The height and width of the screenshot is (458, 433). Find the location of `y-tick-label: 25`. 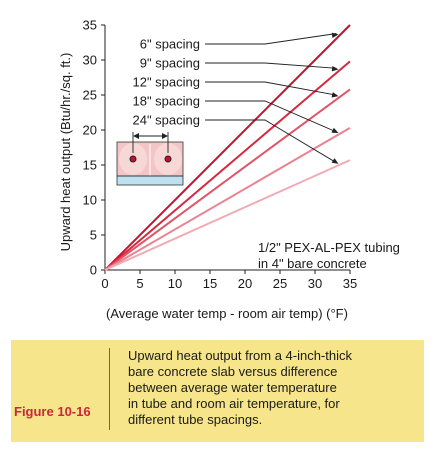

y-tick-label: 25 is located at coordinates (90, 95).